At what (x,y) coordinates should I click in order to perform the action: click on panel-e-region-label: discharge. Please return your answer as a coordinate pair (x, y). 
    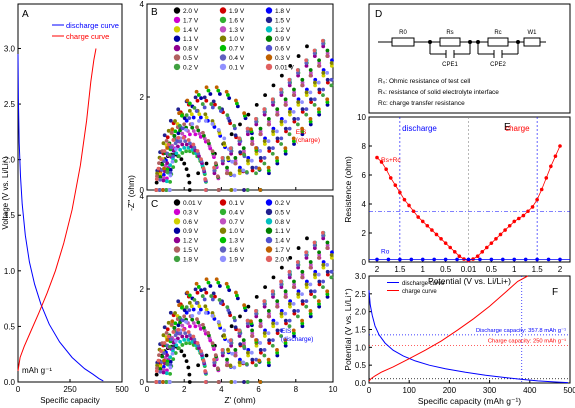
    Looking at the image, I should click on (419, 128).